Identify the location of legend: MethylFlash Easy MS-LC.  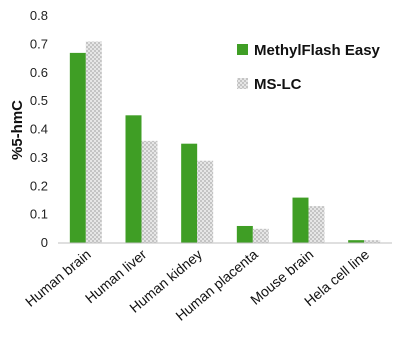
(309, 67).